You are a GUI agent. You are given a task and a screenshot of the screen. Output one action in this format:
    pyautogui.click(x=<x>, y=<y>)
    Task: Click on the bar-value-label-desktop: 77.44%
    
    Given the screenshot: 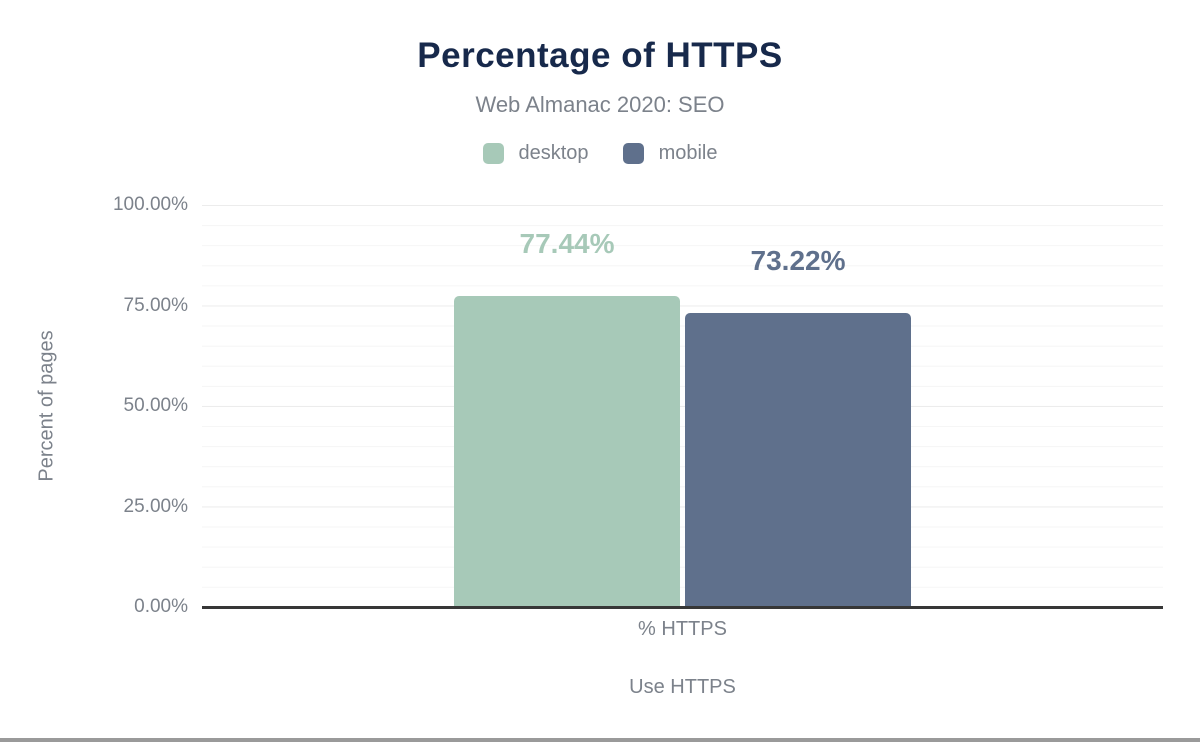 What is the action you would take?
    pyautogui.click(x=567, y=243)
    